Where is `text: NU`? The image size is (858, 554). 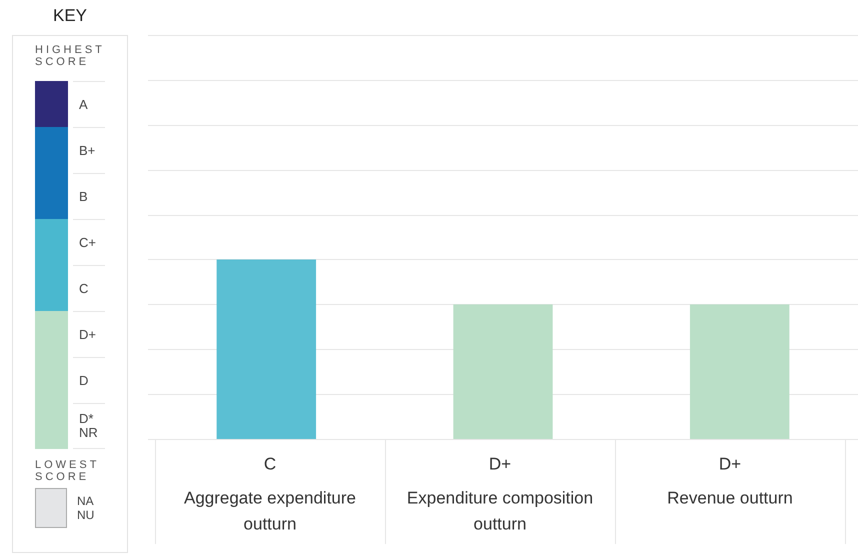 text: NU is located at coordinates (86, 515).